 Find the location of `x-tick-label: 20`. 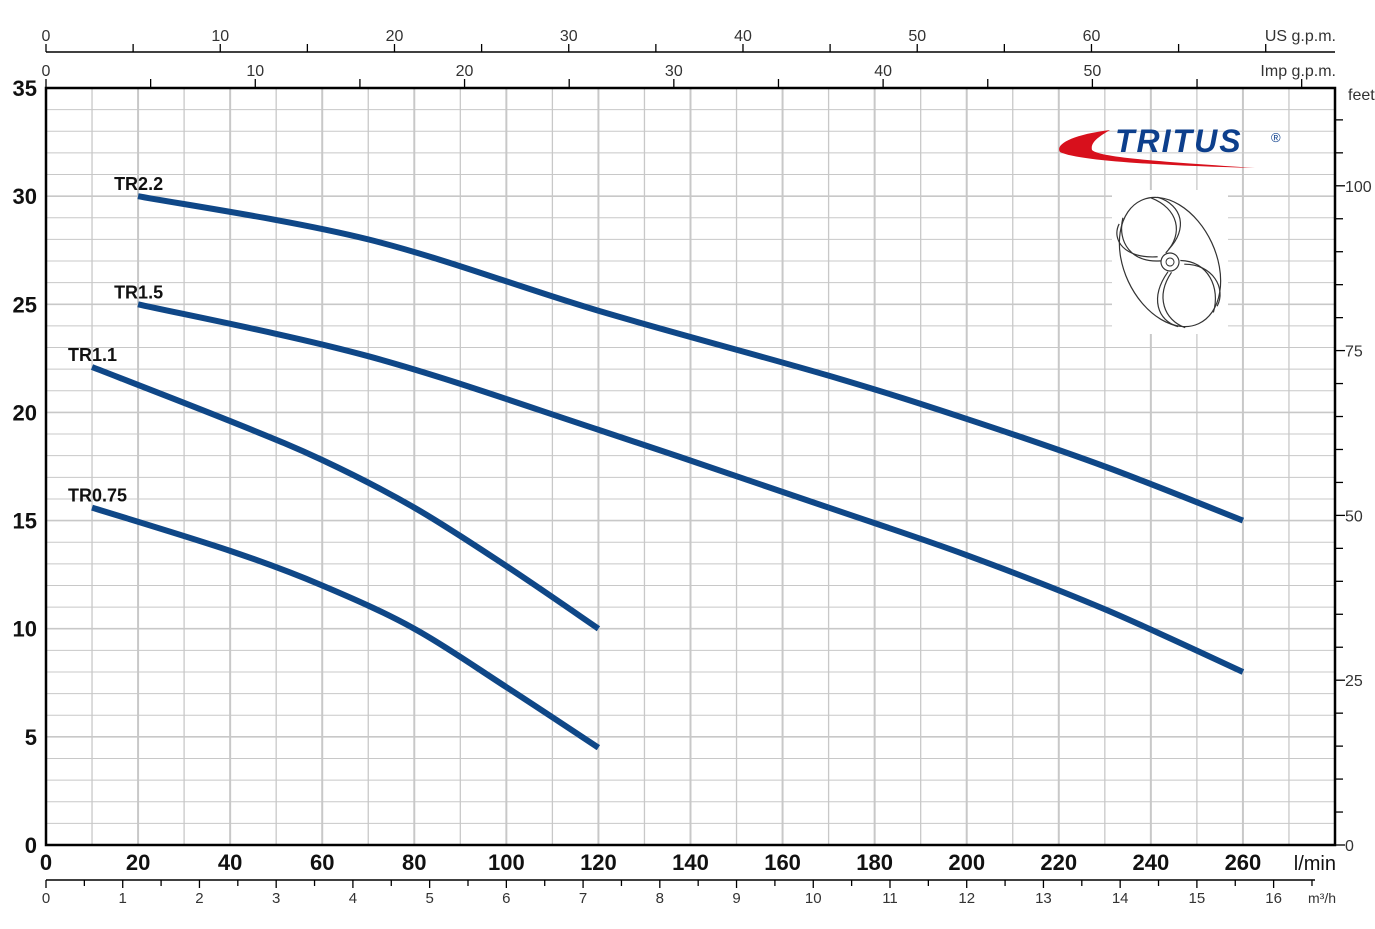

x-tick-label: 20 is located at coordinates (138, 862).